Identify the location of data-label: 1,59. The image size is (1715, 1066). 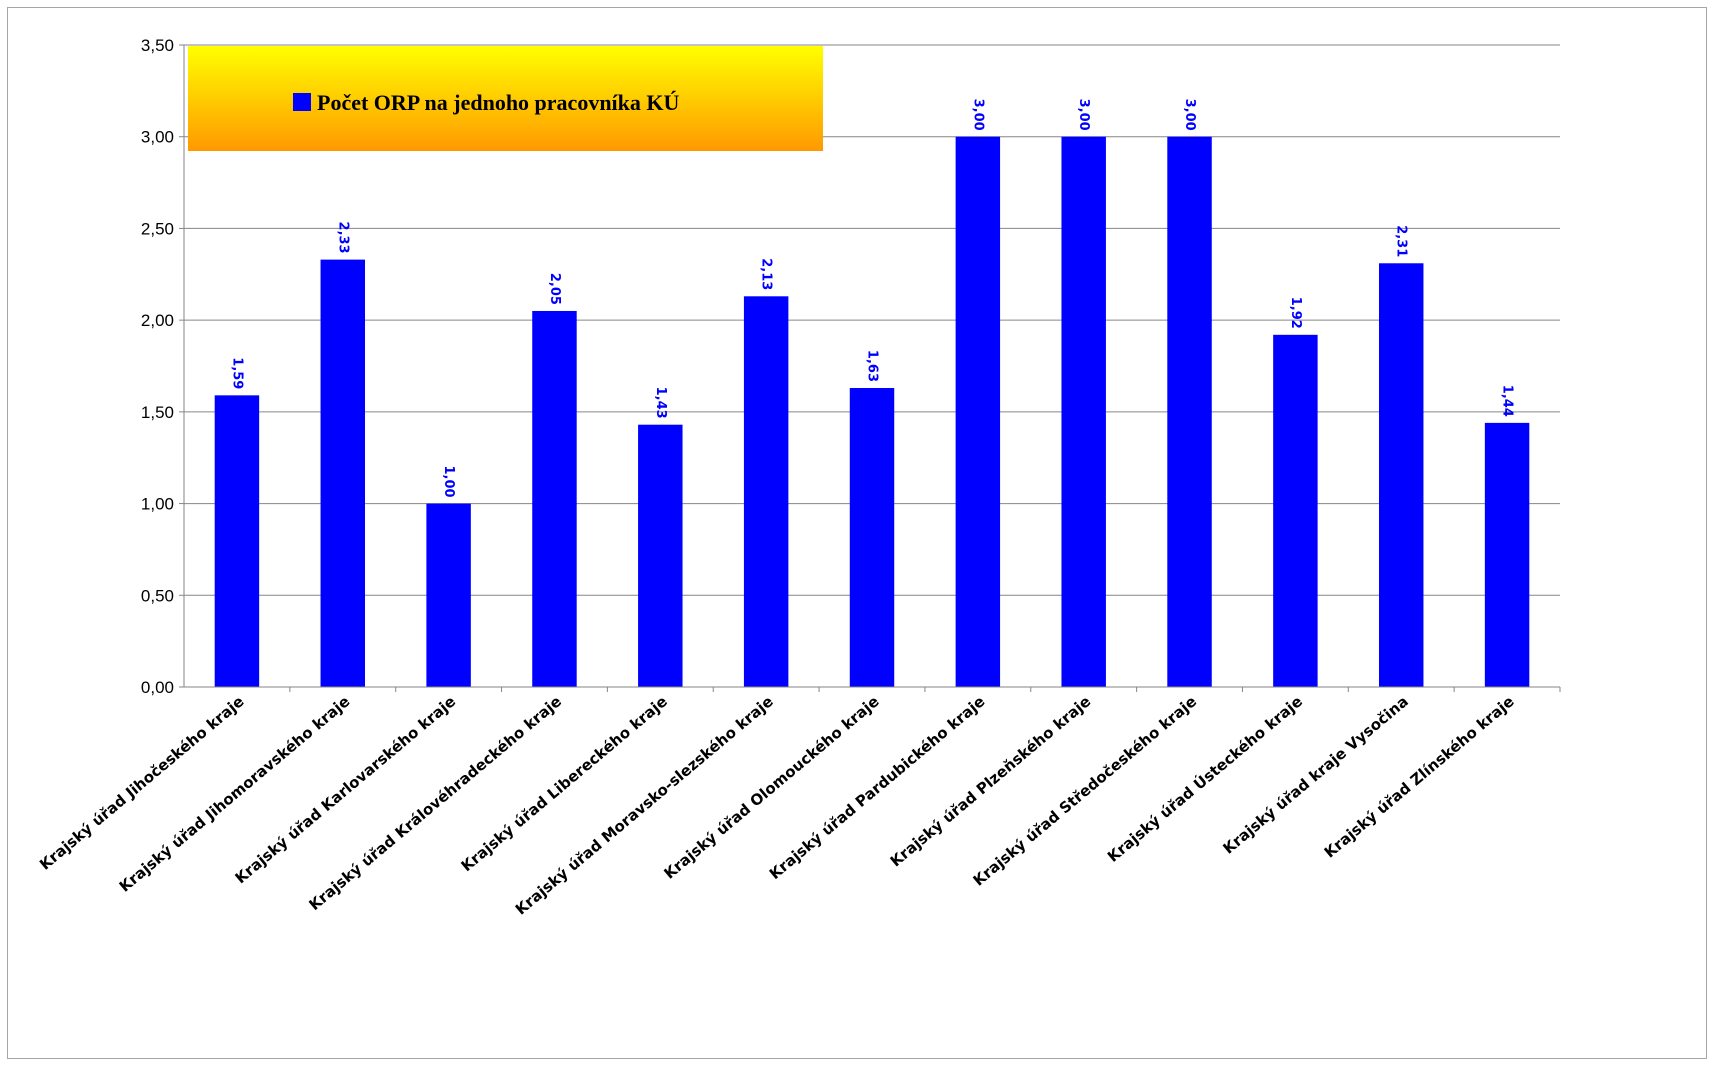
(236, 373).